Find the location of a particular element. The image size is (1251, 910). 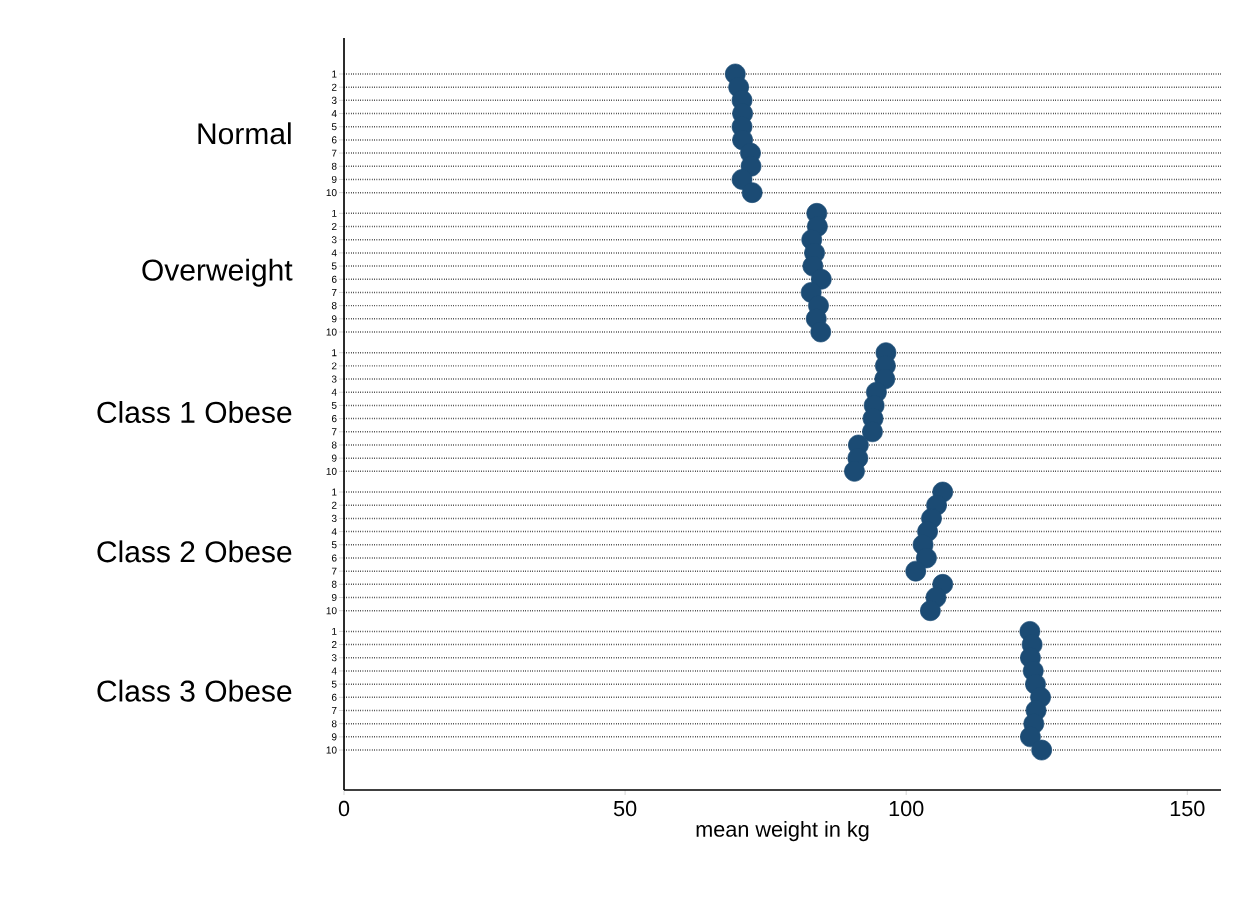

x-tick-label: 50 is located at coordinates (625, 808).